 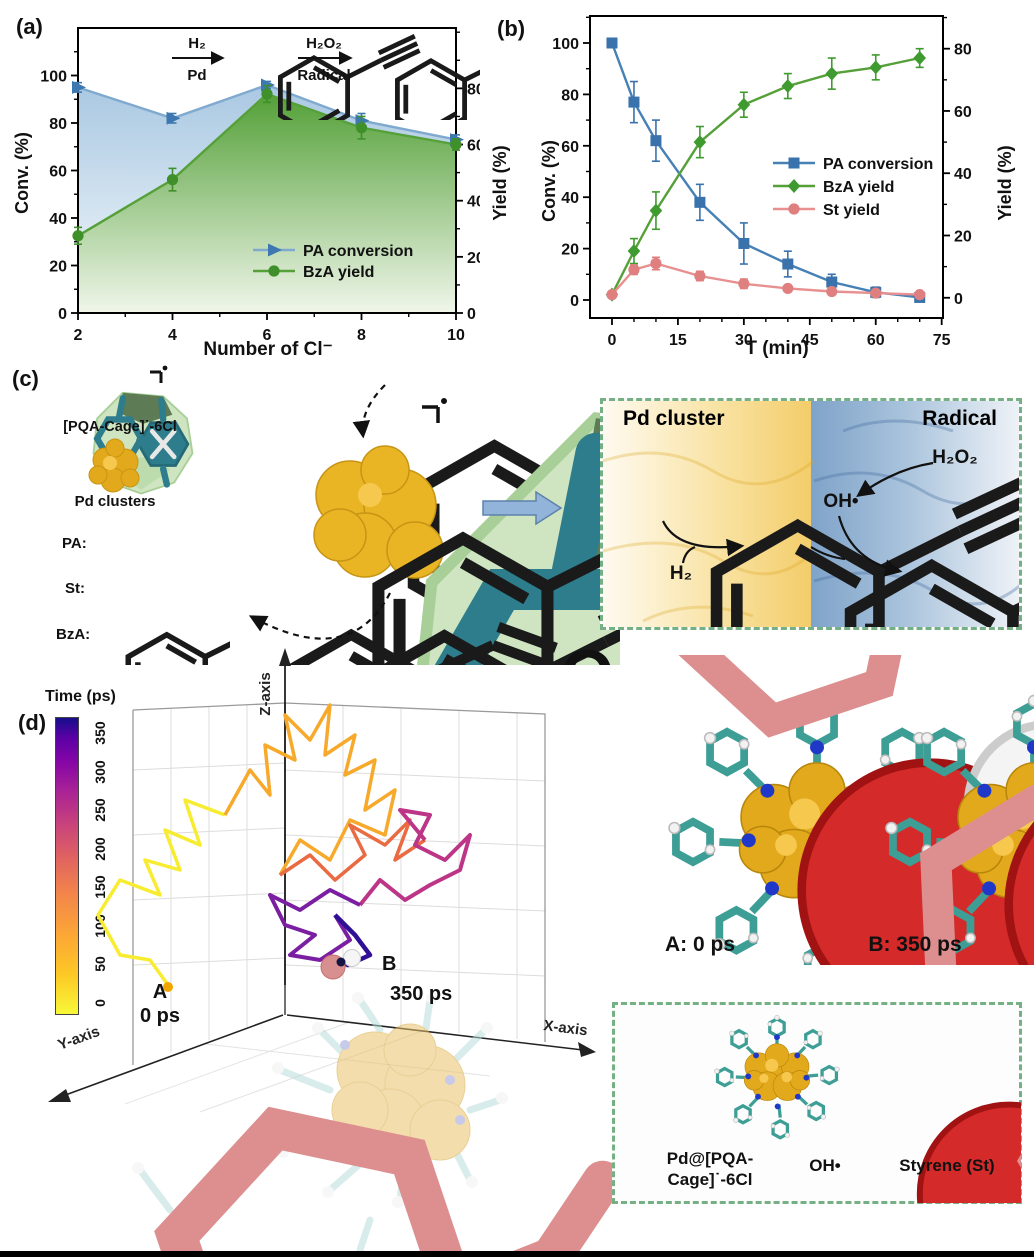 What do you see at coordinates (434, 410) in the screenshot?
I see `radical-cation-notation-large` at bounding box center [434, 410].